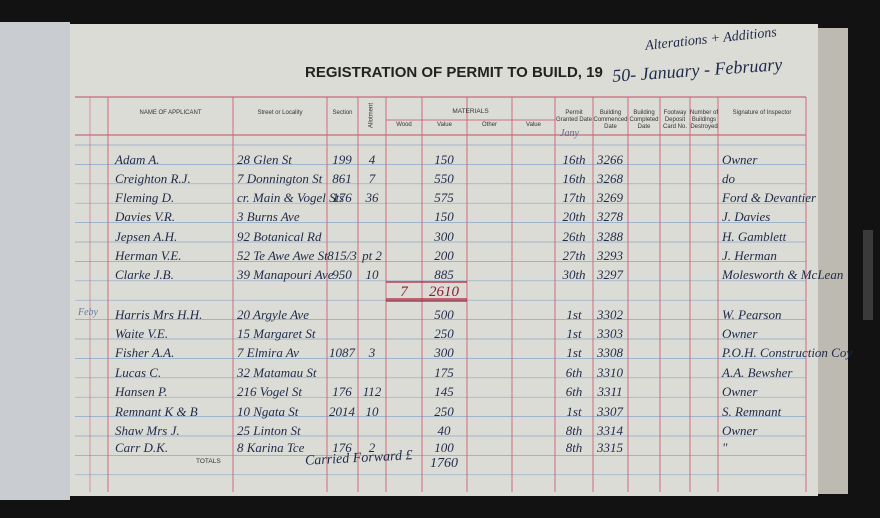  I want to click on street: 216 Vogel St, so click(269, 391).